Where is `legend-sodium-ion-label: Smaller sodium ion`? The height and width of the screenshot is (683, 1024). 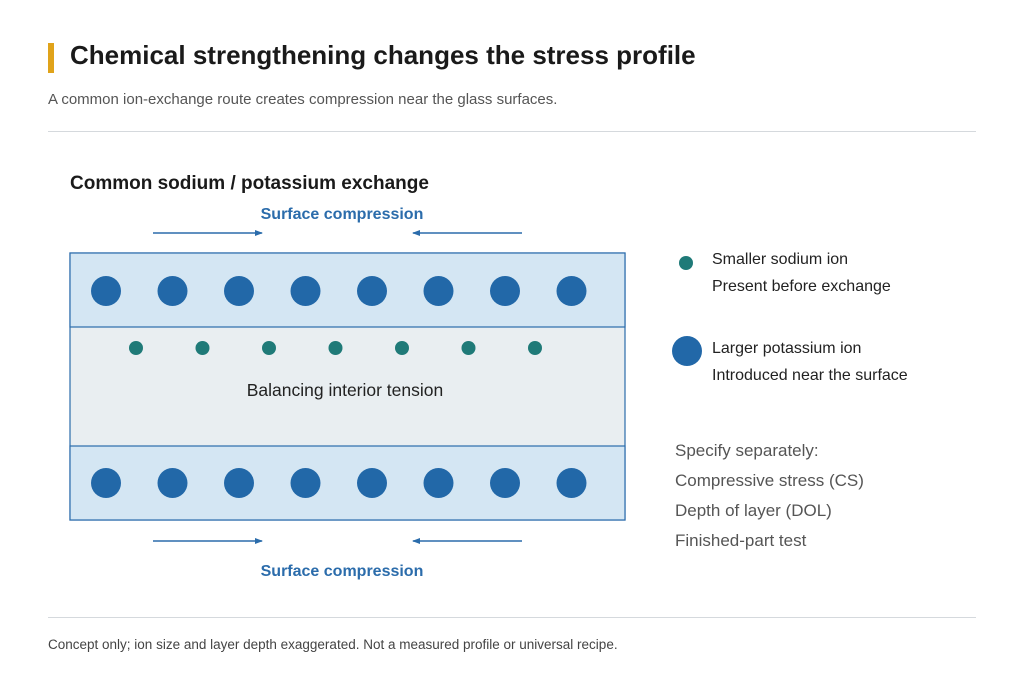
legend-sodium-ion-label: Smaller sodium ion is located at coordinates (780, 259).